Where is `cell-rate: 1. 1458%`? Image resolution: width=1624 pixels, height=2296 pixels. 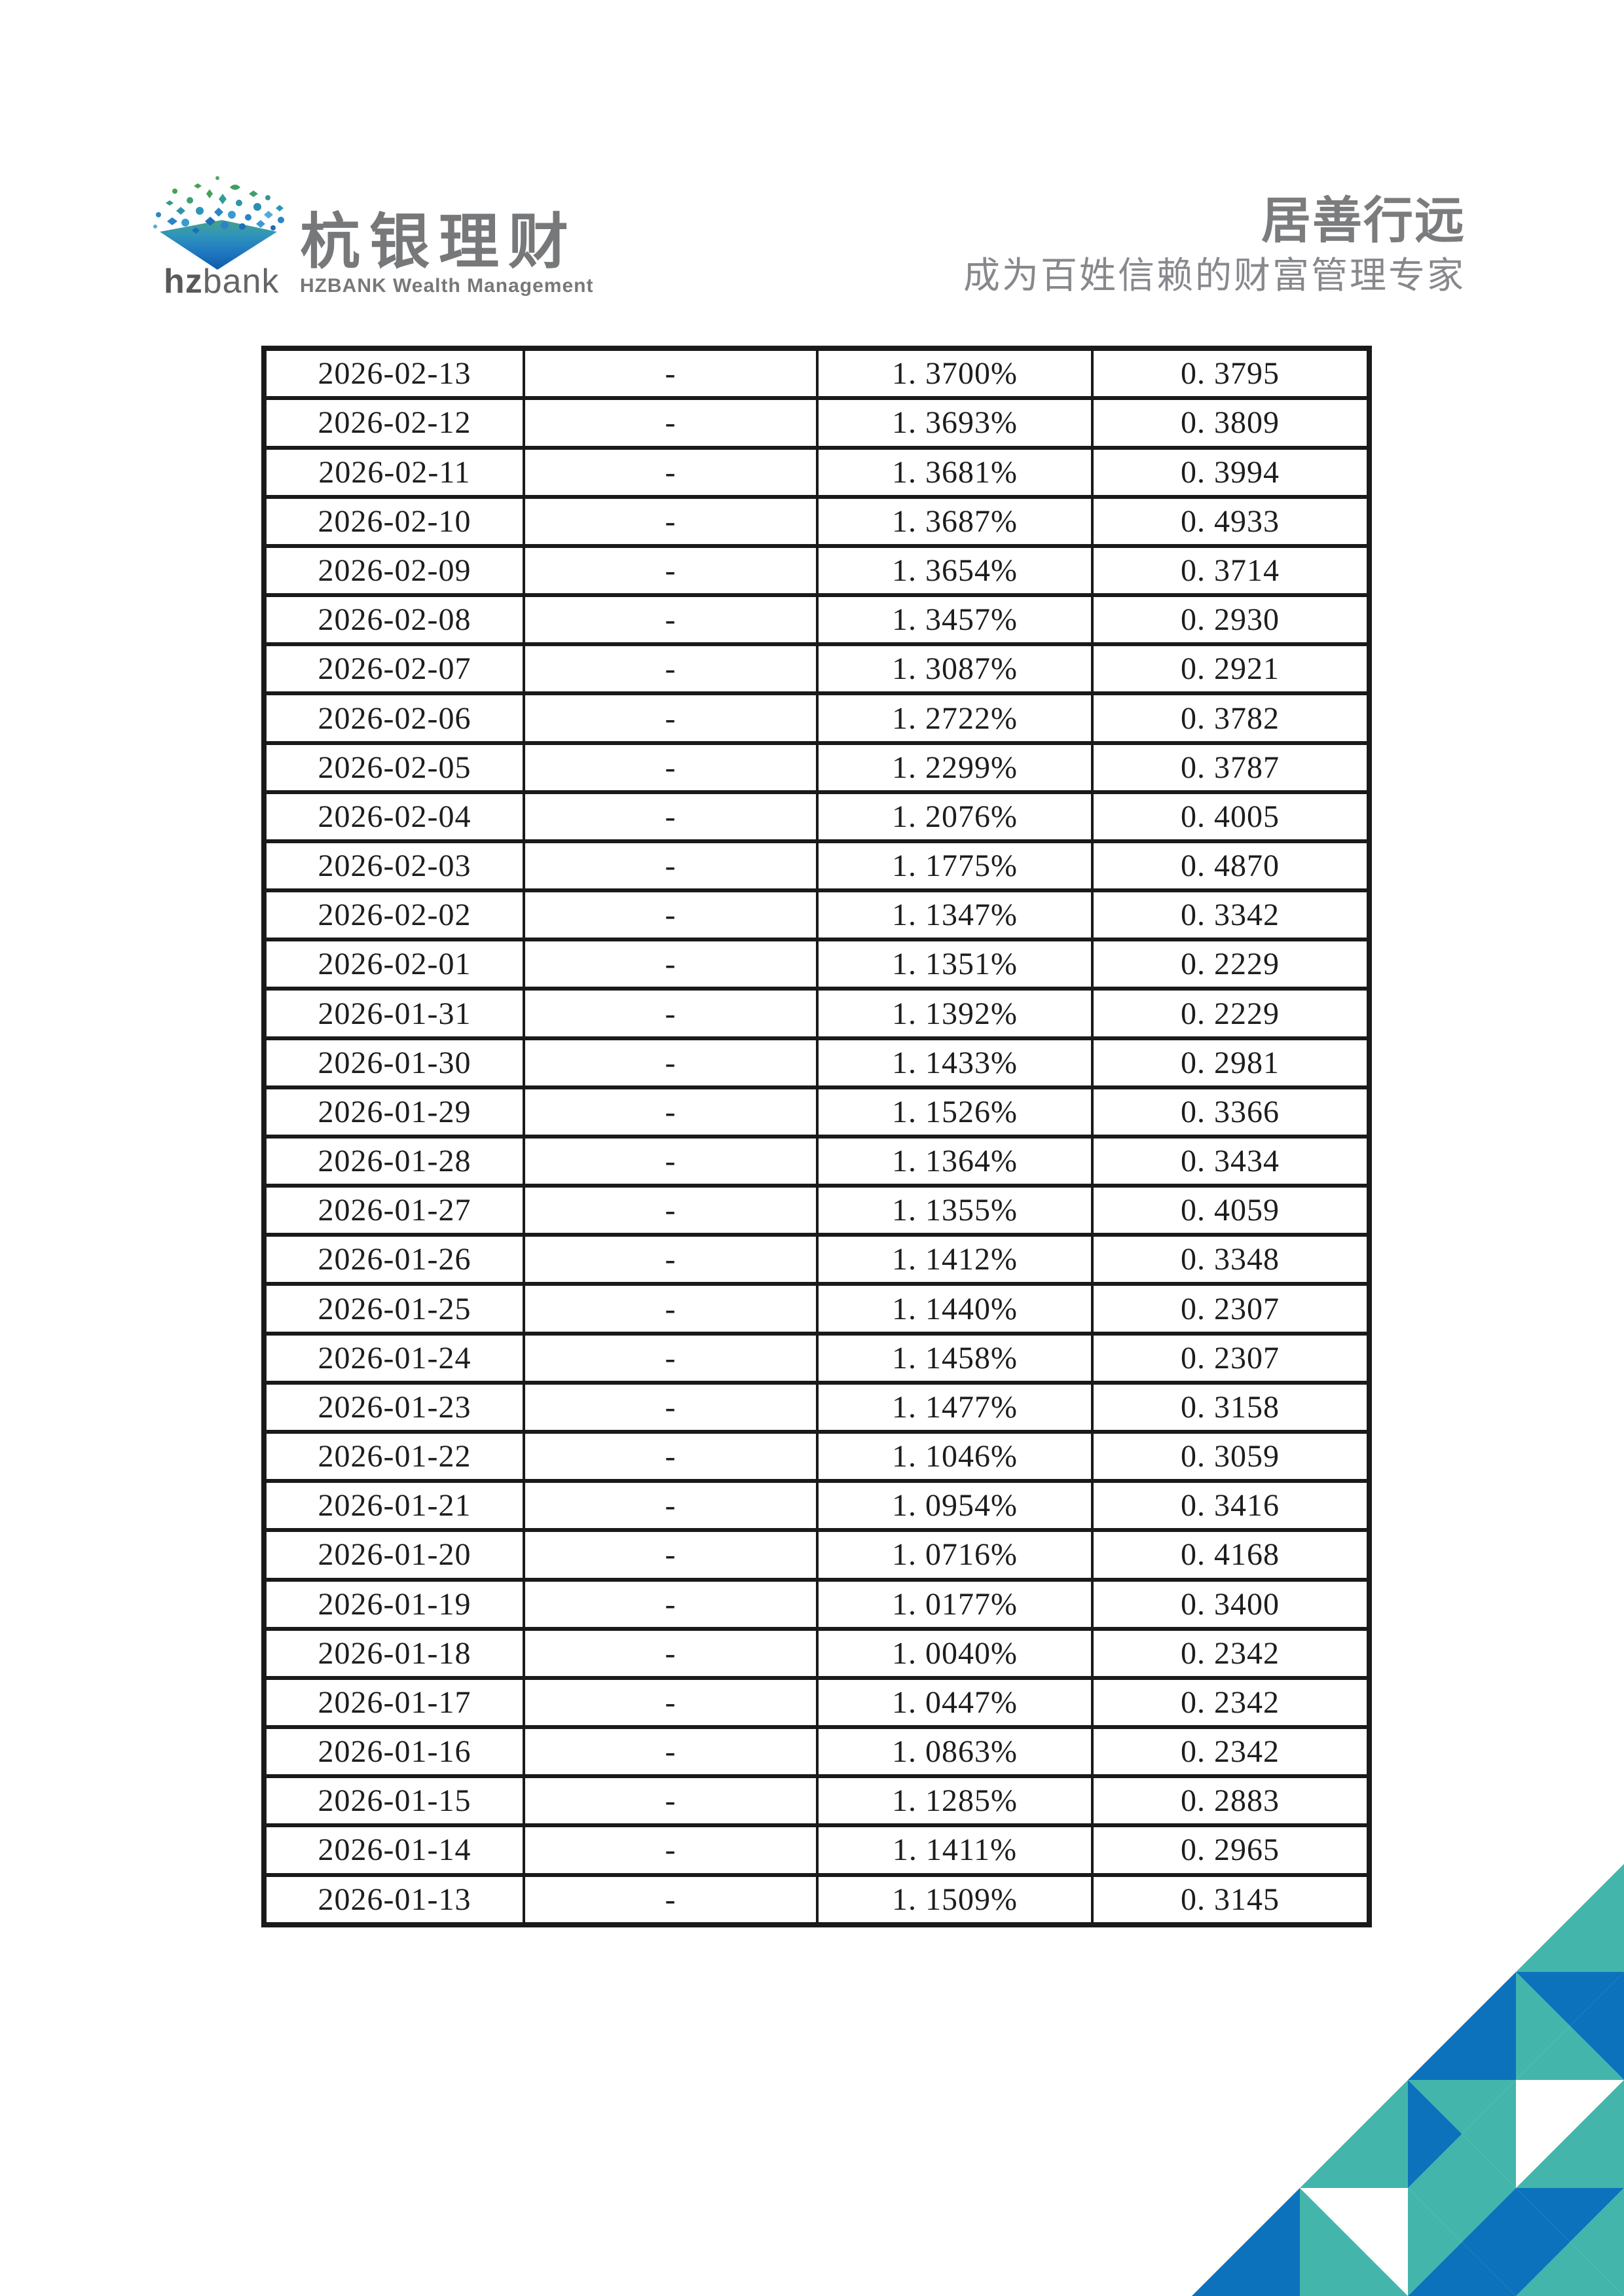 cell-rate: 1. 1458% is located at coordinates (955, 1358).